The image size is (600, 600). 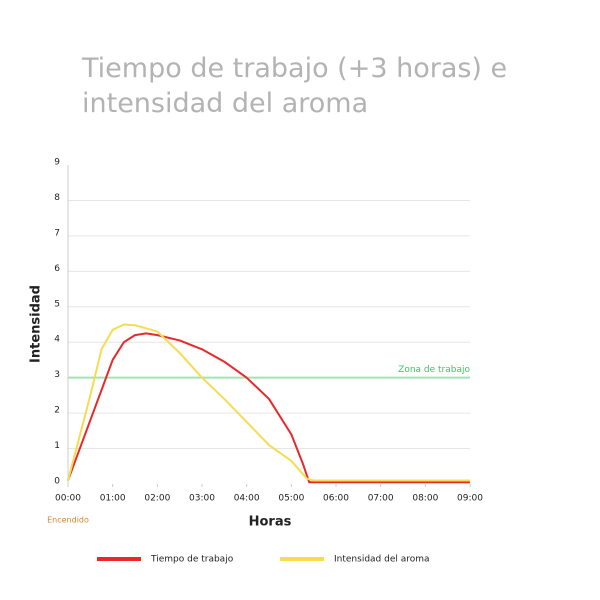 I want to click on y-tick-label: 9, so click(x=57, y=163).